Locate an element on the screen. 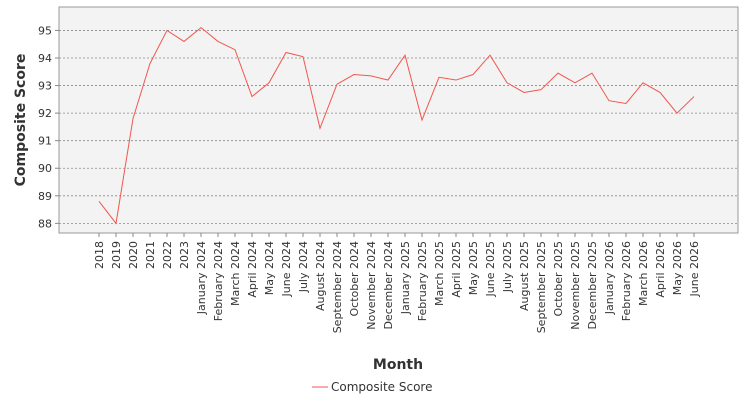 This screenshot has height=400, width=750. x-tick-label: October 2024 is located at coordinates (354, 279).